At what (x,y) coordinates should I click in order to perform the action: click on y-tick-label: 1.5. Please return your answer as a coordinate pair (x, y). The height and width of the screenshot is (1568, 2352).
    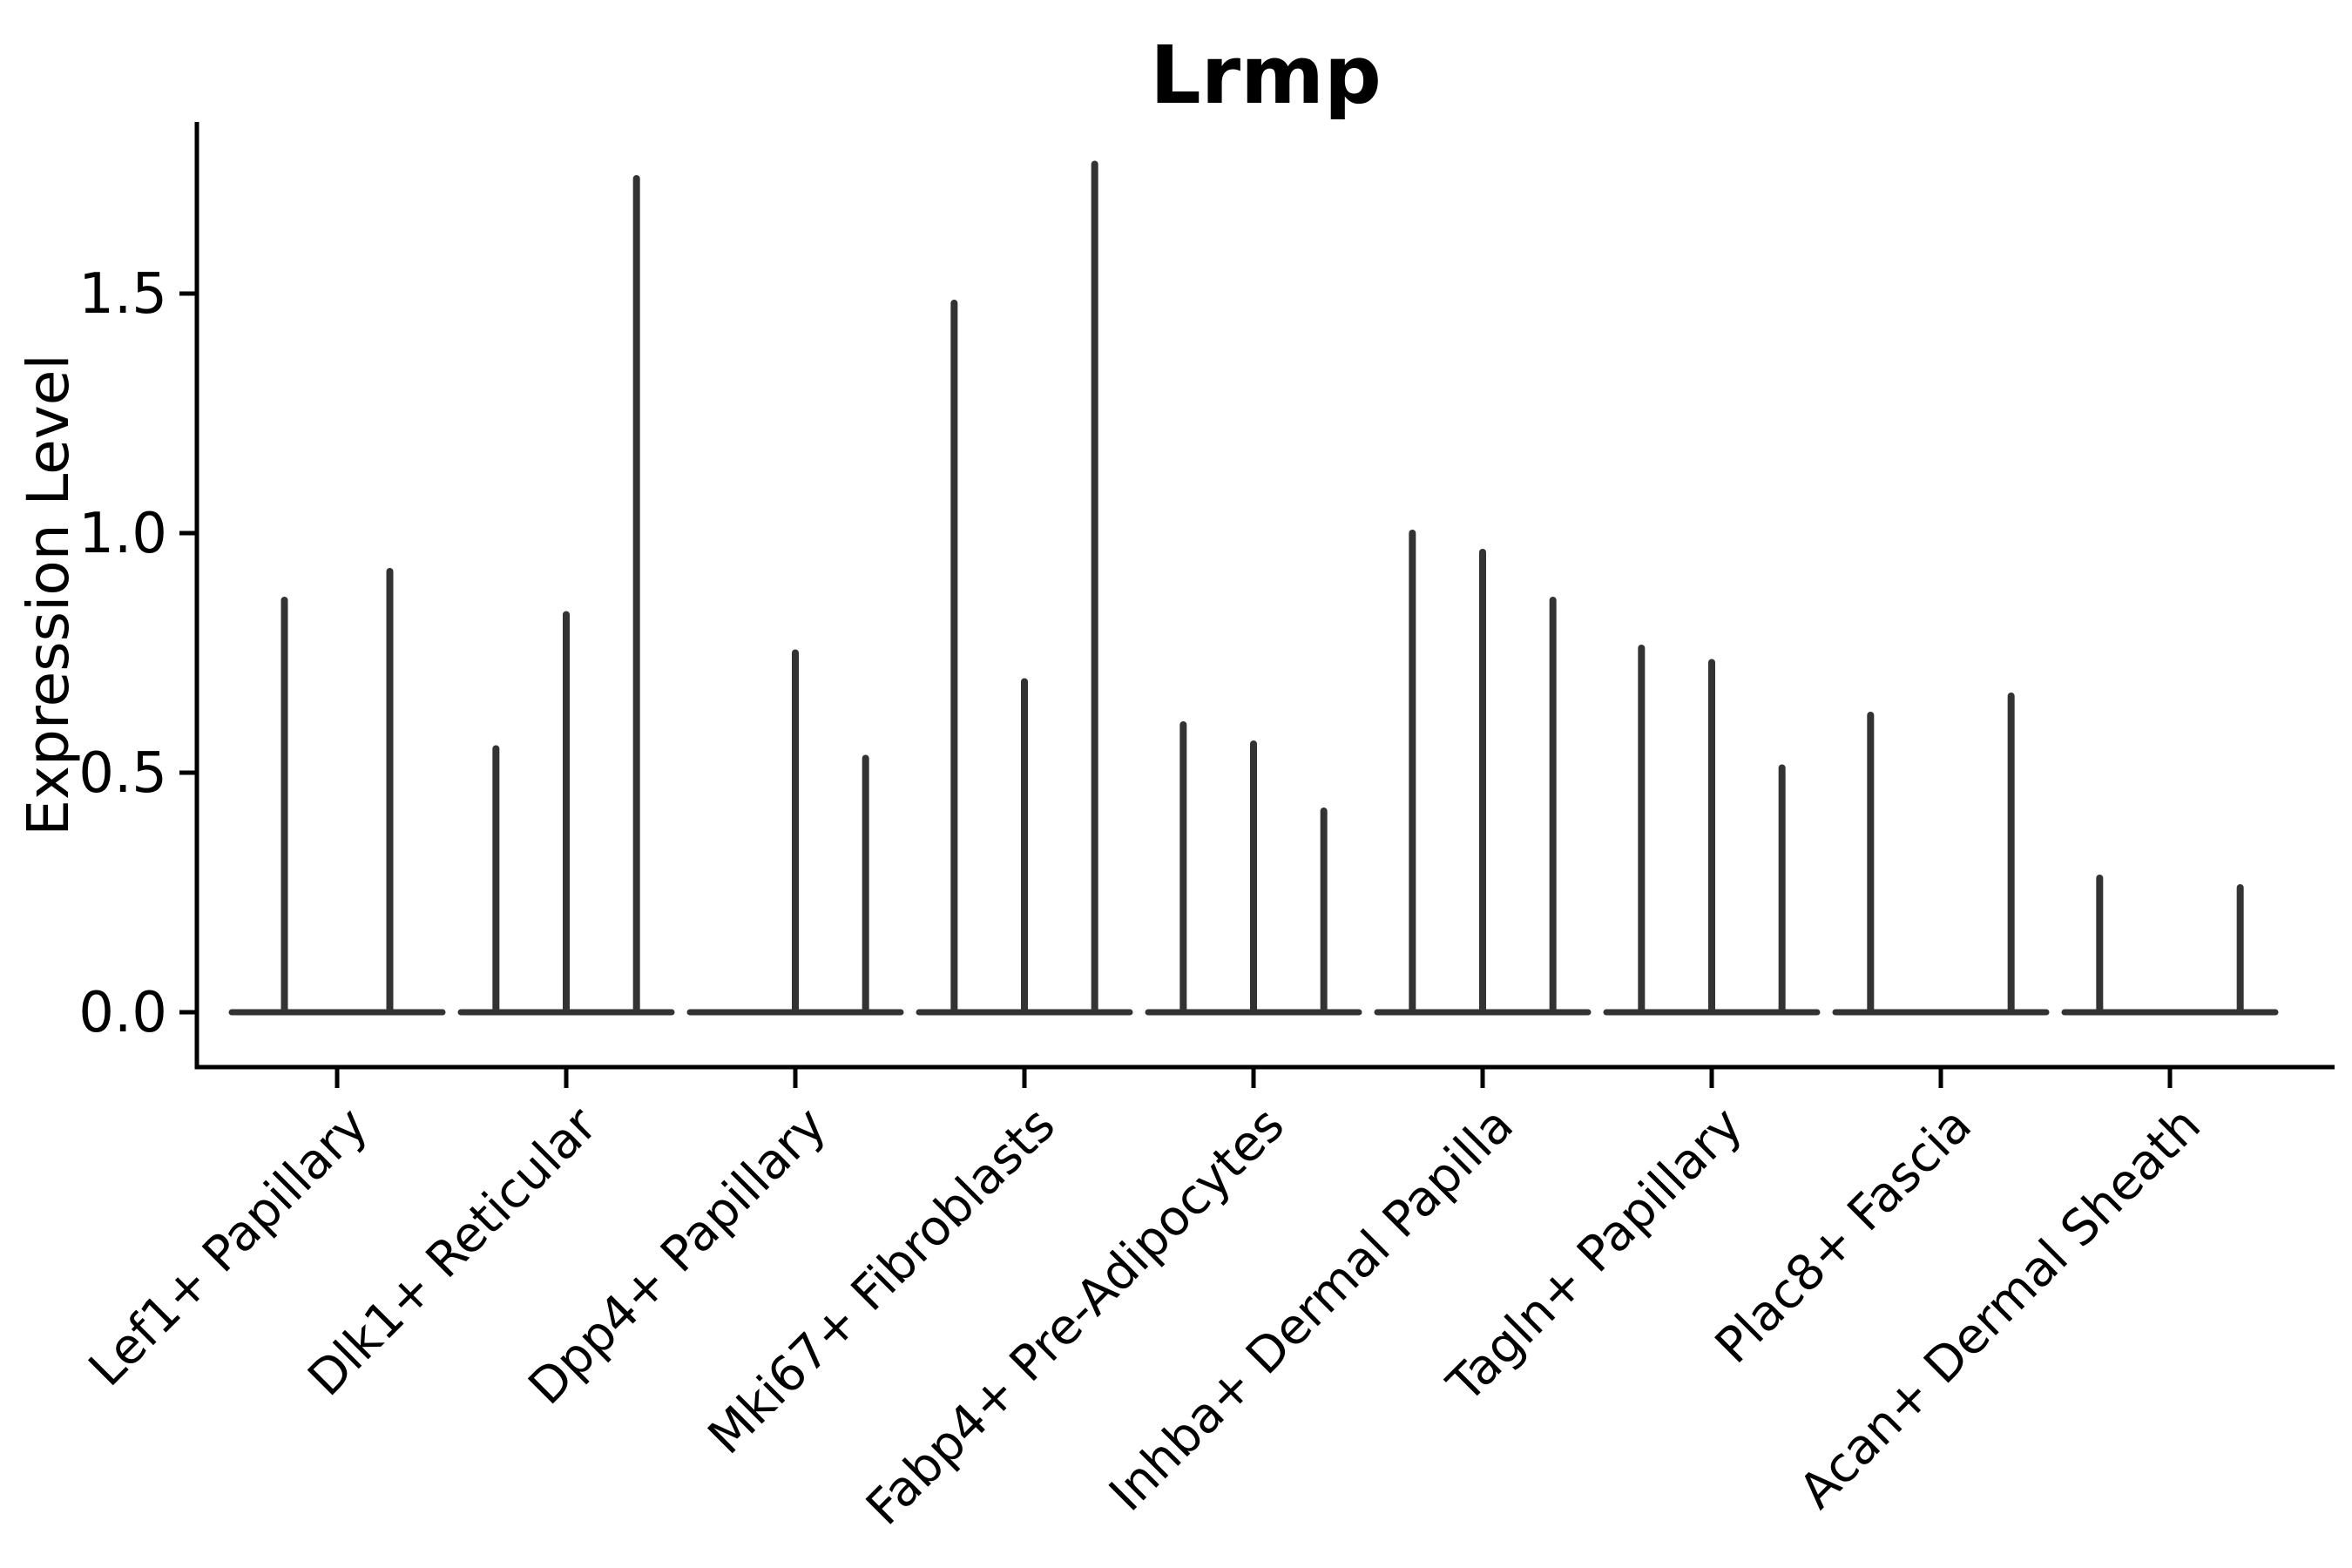
    Looking at the image, I should click on (122, 294).